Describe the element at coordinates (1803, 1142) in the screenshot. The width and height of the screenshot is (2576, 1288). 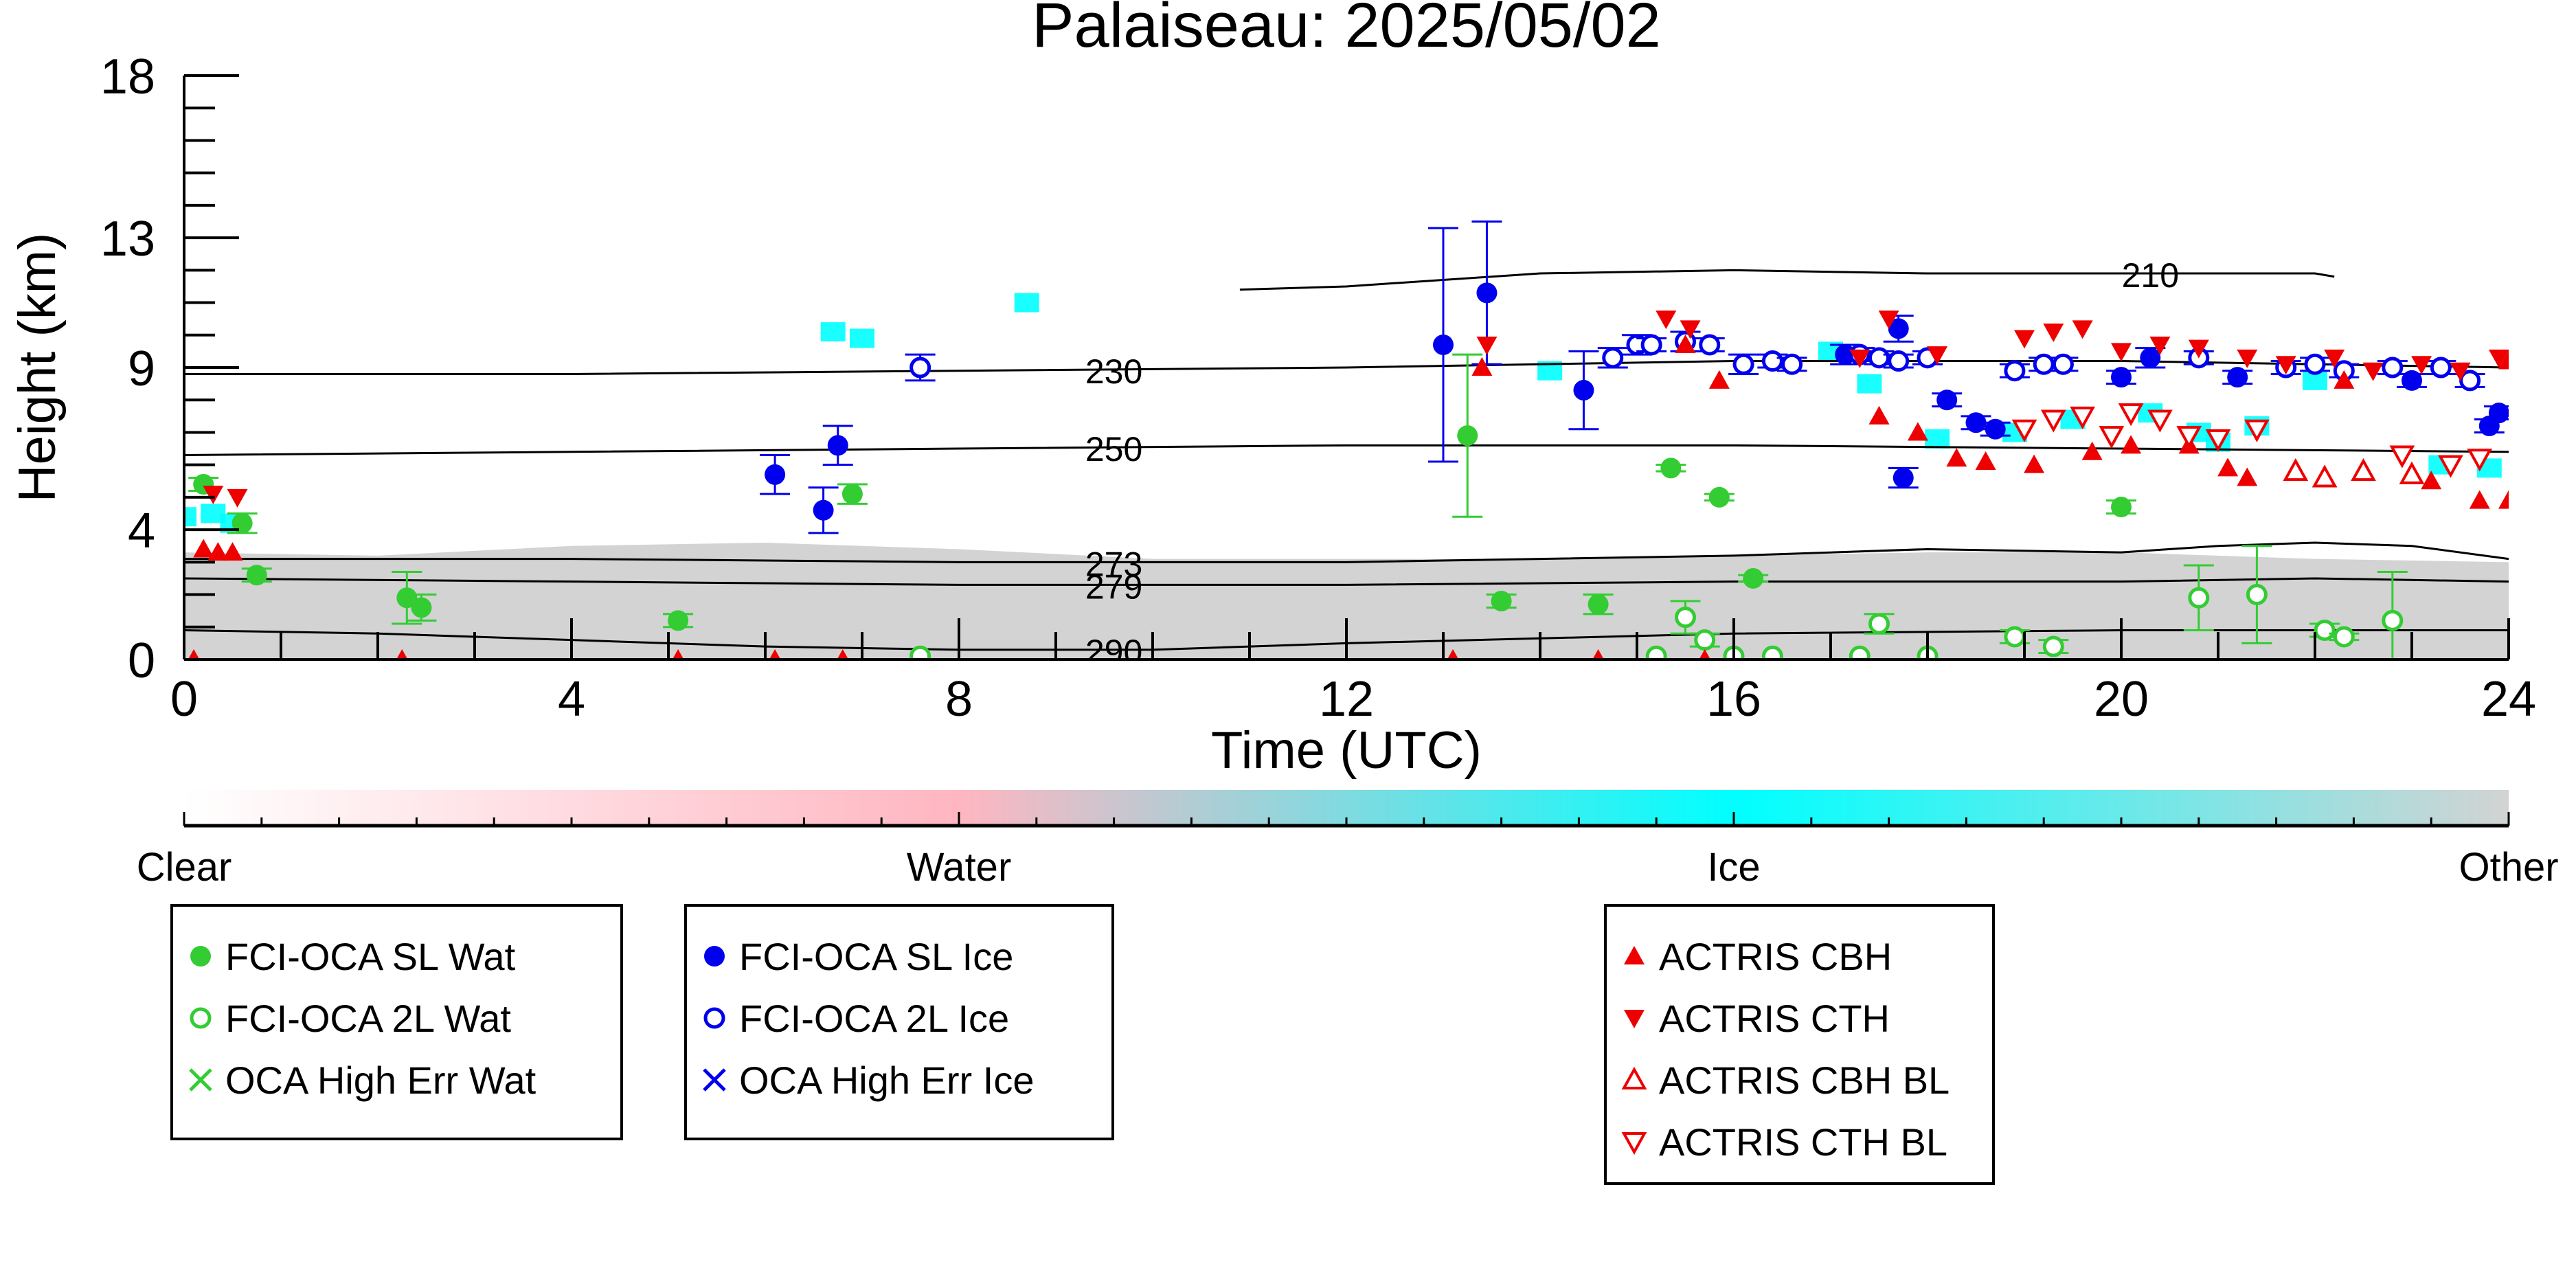
I see `legend-label: ACTRIS CTH BL` at that location.